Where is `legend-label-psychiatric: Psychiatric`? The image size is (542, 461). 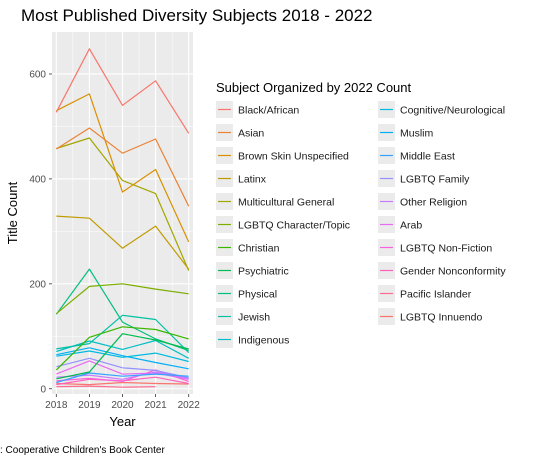
legend-label-psychiatric: Psychiatric is located at coordinates (263, 272).